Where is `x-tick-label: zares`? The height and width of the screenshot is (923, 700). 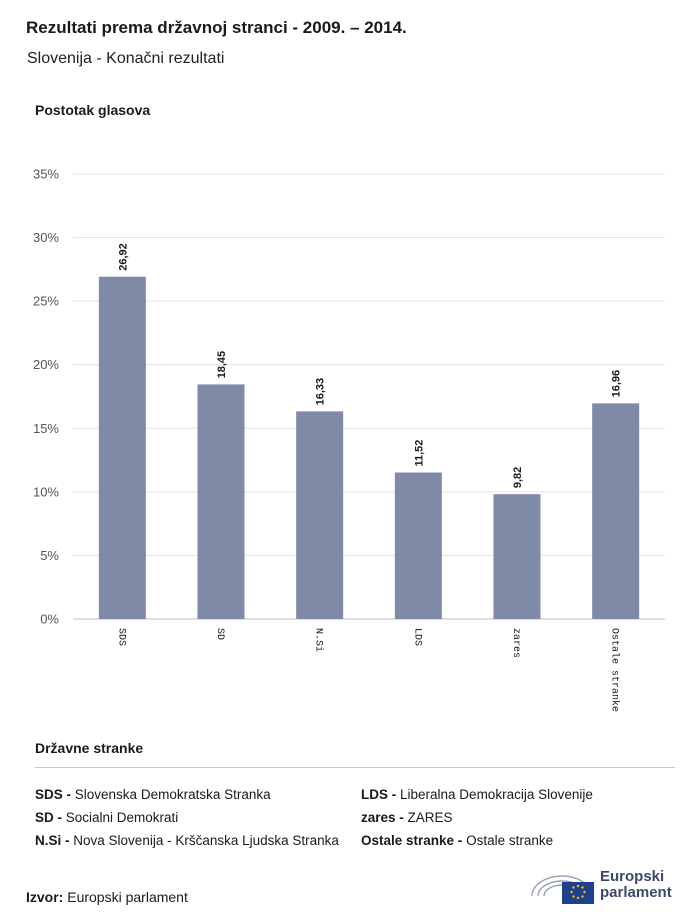
x-tick-label: zares is located at coordinates (515, 643).